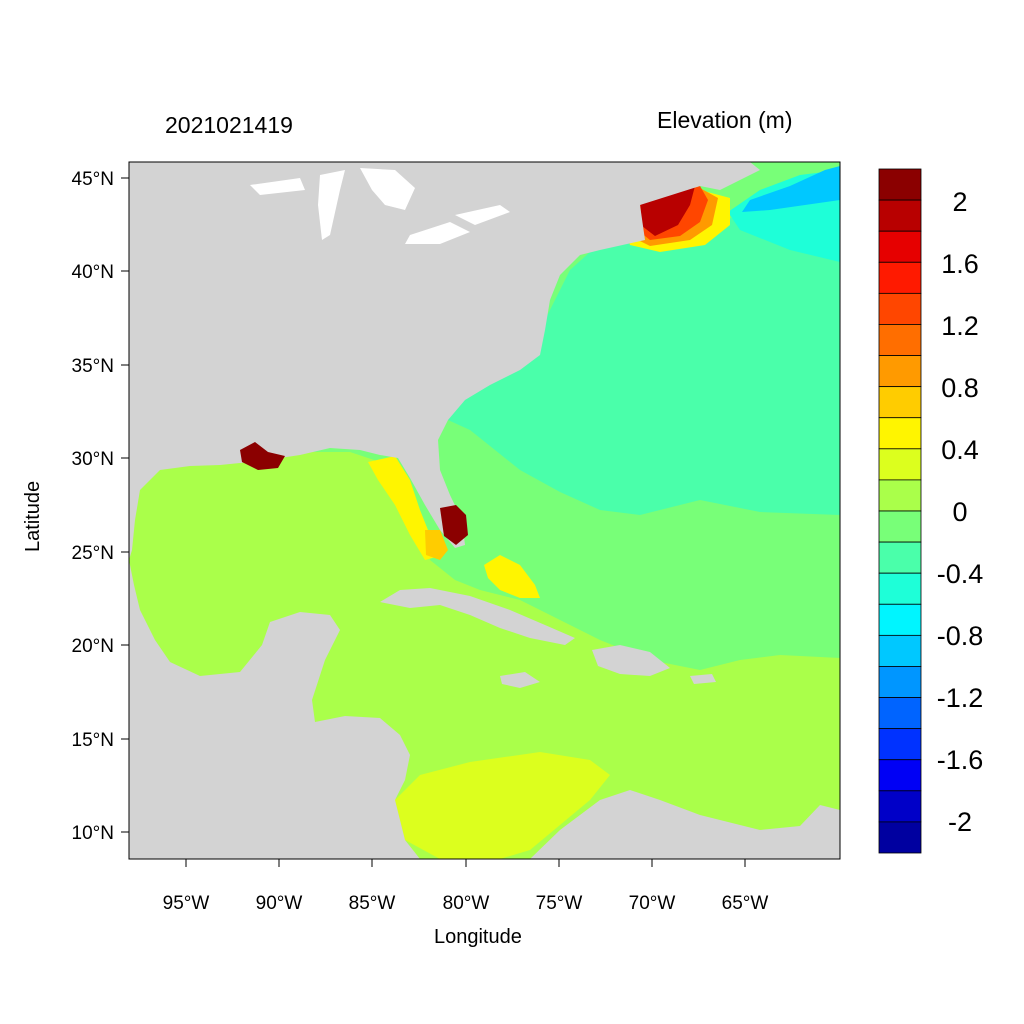  What do you see at coordinates (725, 120) in the screenshot?
I see `variable-label: Elevation (m)` at bounding box center [725, 120].